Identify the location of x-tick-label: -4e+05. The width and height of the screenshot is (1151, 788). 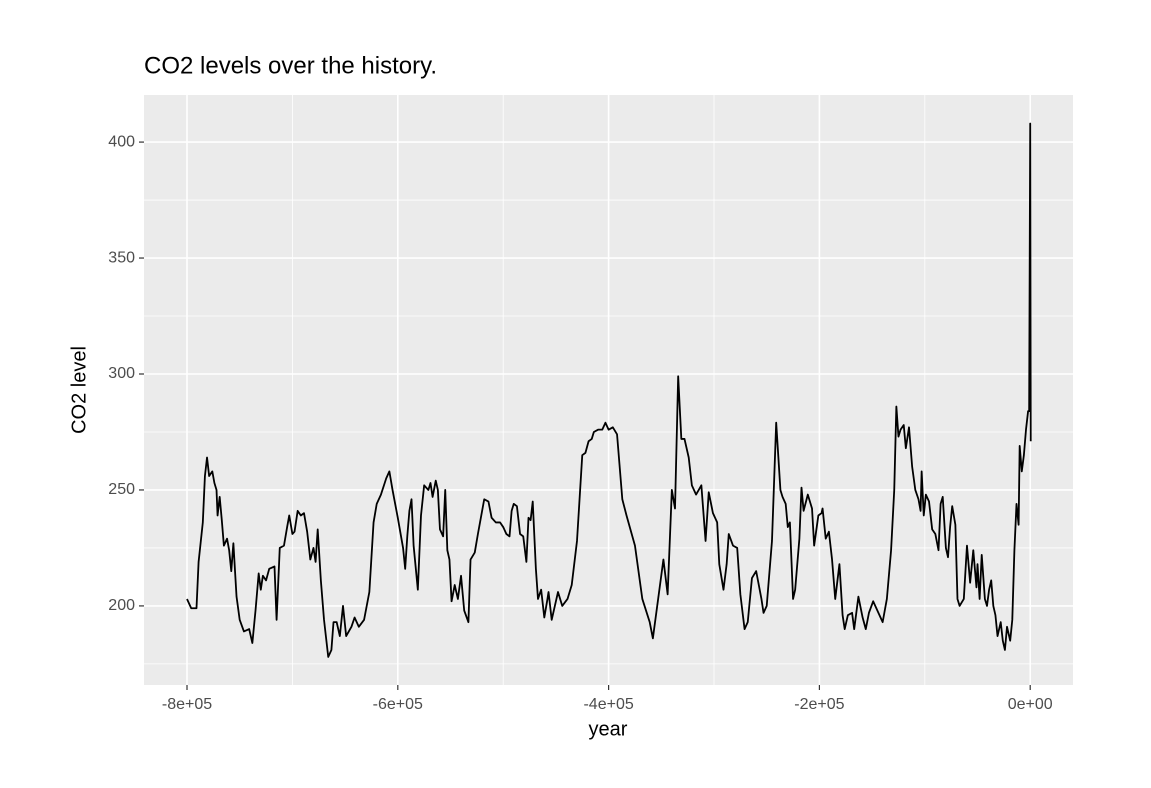
(608, 704).